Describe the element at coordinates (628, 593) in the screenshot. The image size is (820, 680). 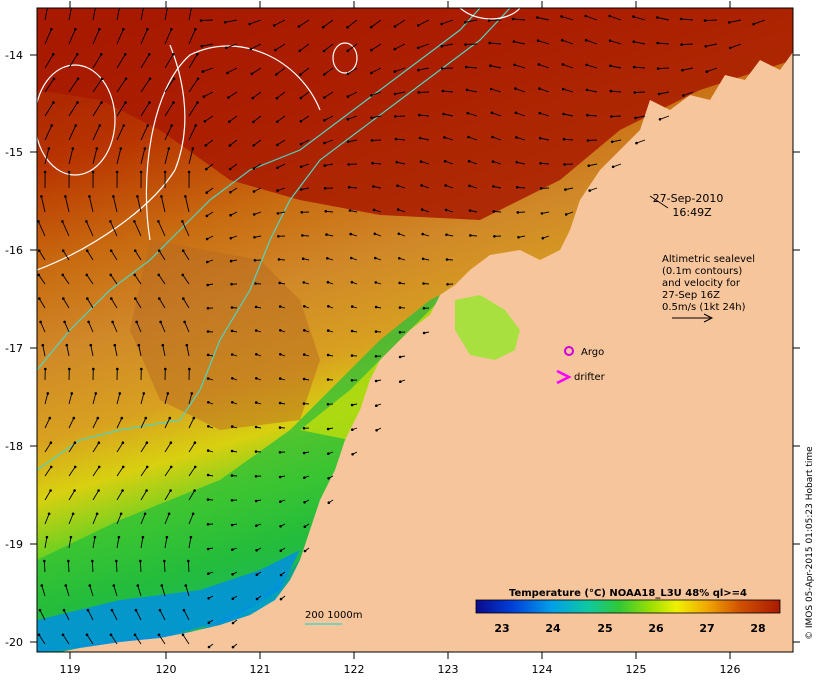
I see `colorbar-title: Temperature (°C) NOAA18_L3U 48% ql>=4` at that location.